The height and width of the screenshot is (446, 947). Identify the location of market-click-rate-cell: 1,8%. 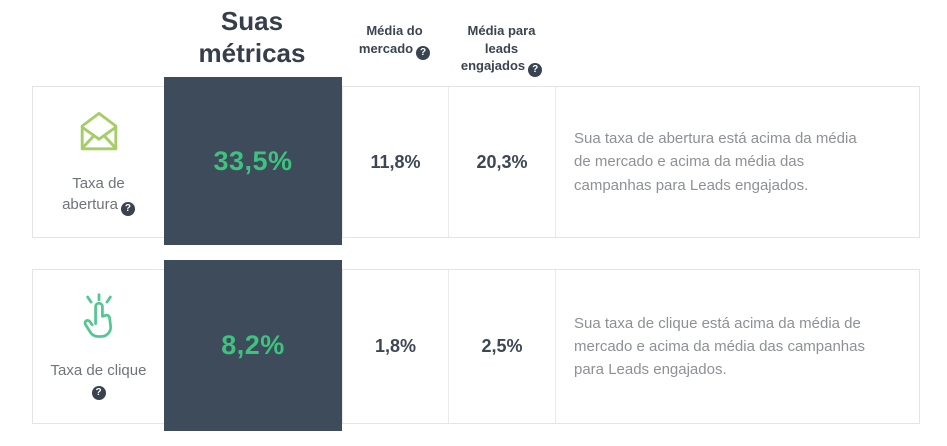
(395, 346).